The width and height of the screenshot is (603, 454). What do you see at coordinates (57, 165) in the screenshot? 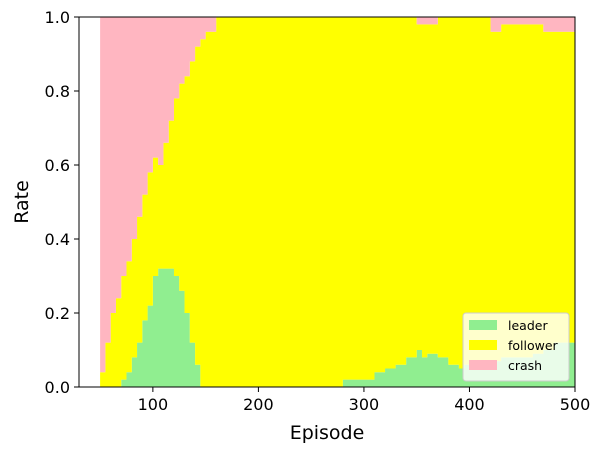
I see `y-tick-label: 0.6` at bounding box center [57, 165].